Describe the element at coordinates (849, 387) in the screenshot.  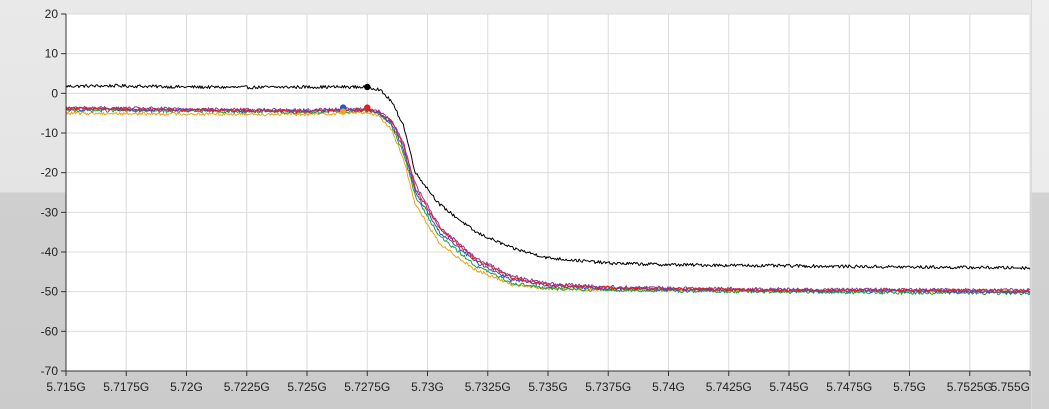
I see `x-tick-label: 5.7475G` at that location.